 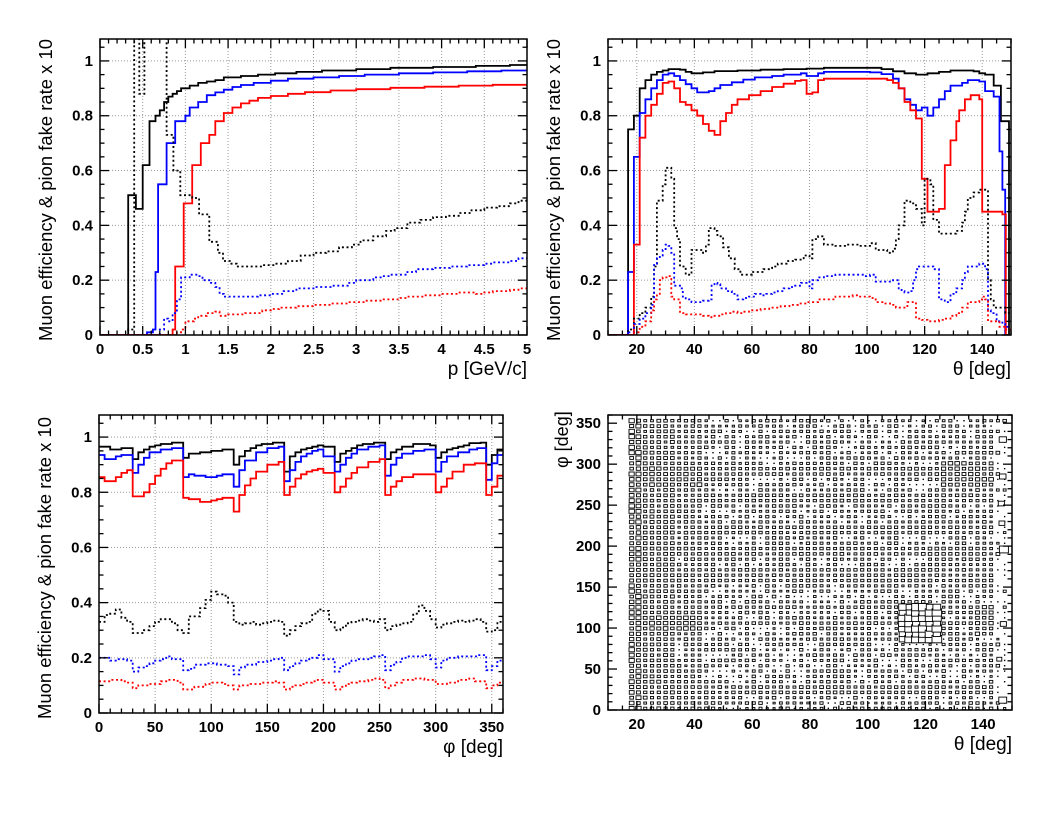 I want to click on x-tick-label: 120, so click(x=924, y=349).